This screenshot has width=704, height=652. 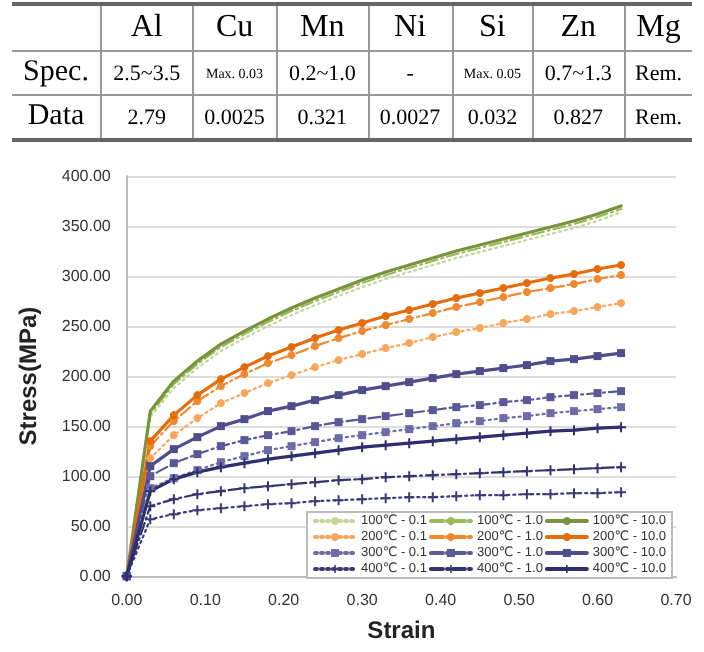 I want to click on y-tick-label: 250.00, so click(x=86, y=326).